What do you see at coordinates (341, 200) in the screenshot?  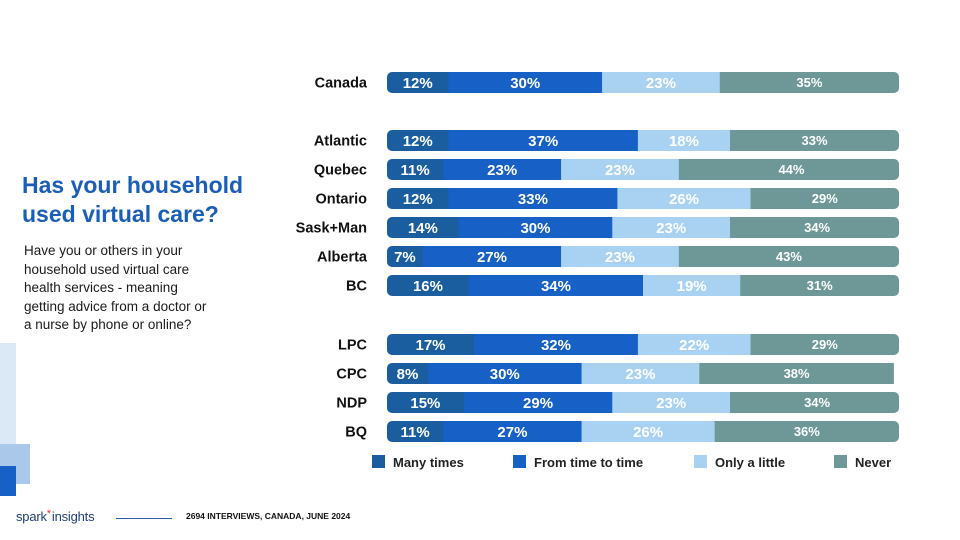 I see `category-label: Ontario` at bounding box center [341, 200].